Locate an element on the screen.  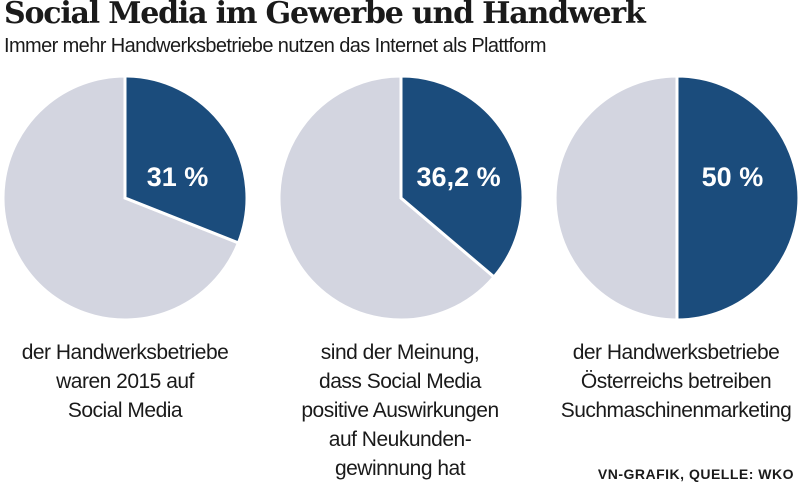
pie-data-label: 36,2 % is located at coordinates (459, 177).